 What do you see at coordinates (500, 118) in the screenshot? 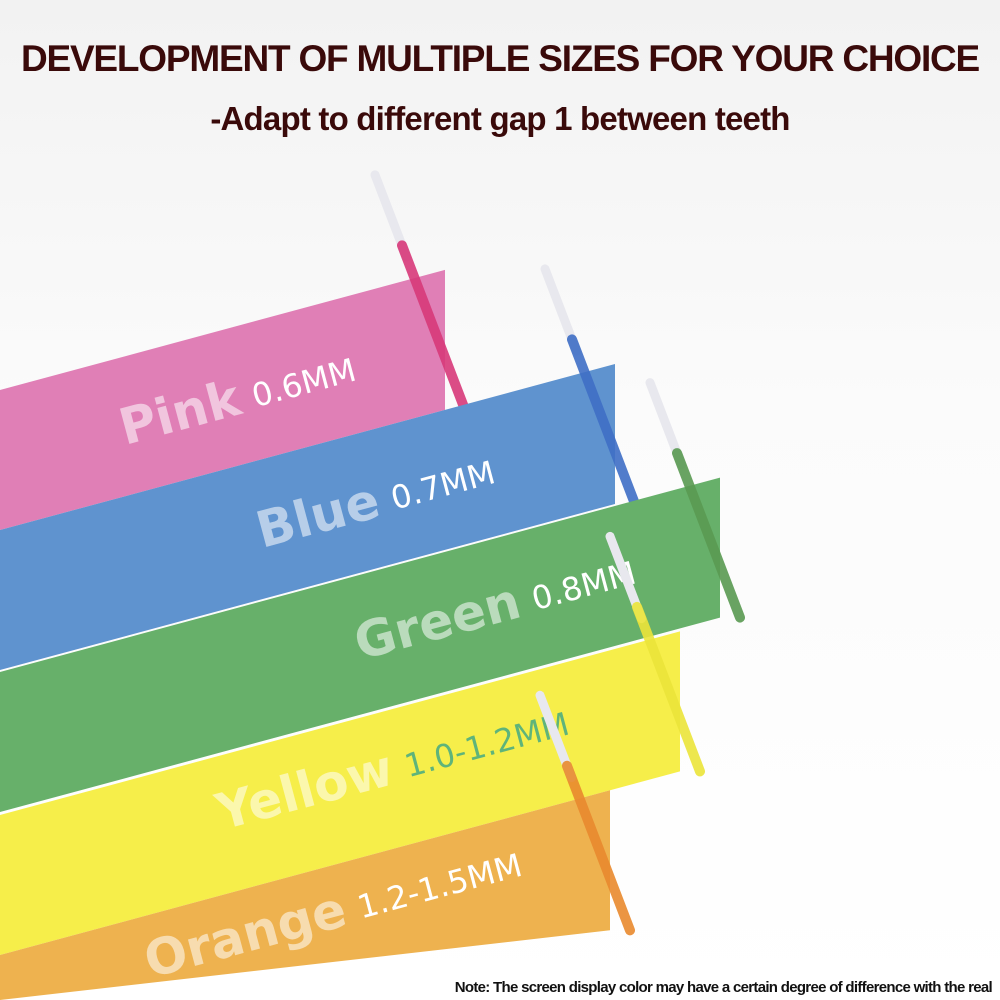
I see `page-subtitle: -Adapt to different gap 1 between teeth` at bounding box center [500, 118].